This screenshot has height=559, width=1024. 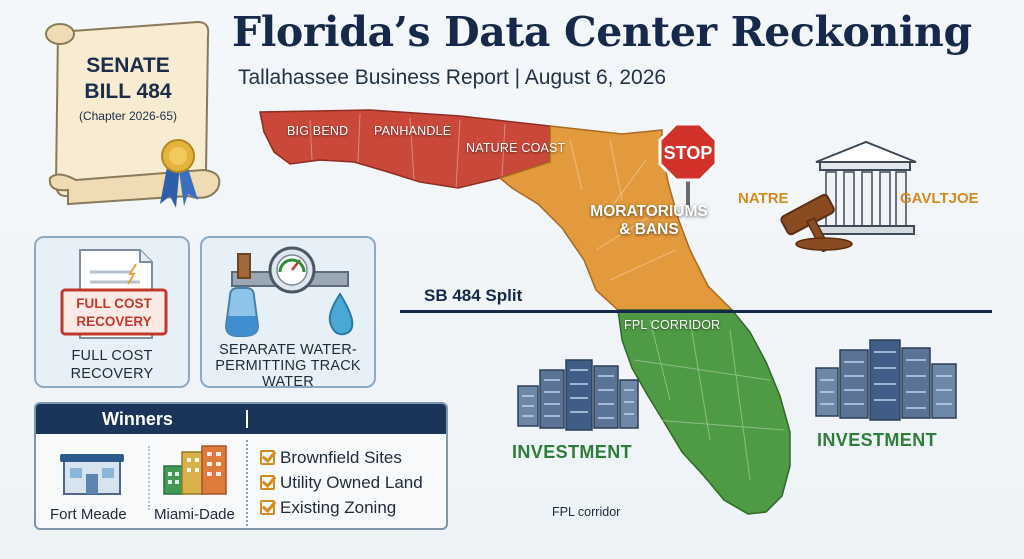 I want to click on page-title: Florida’s Data Center Reckoning, so click(x=602, y=32).